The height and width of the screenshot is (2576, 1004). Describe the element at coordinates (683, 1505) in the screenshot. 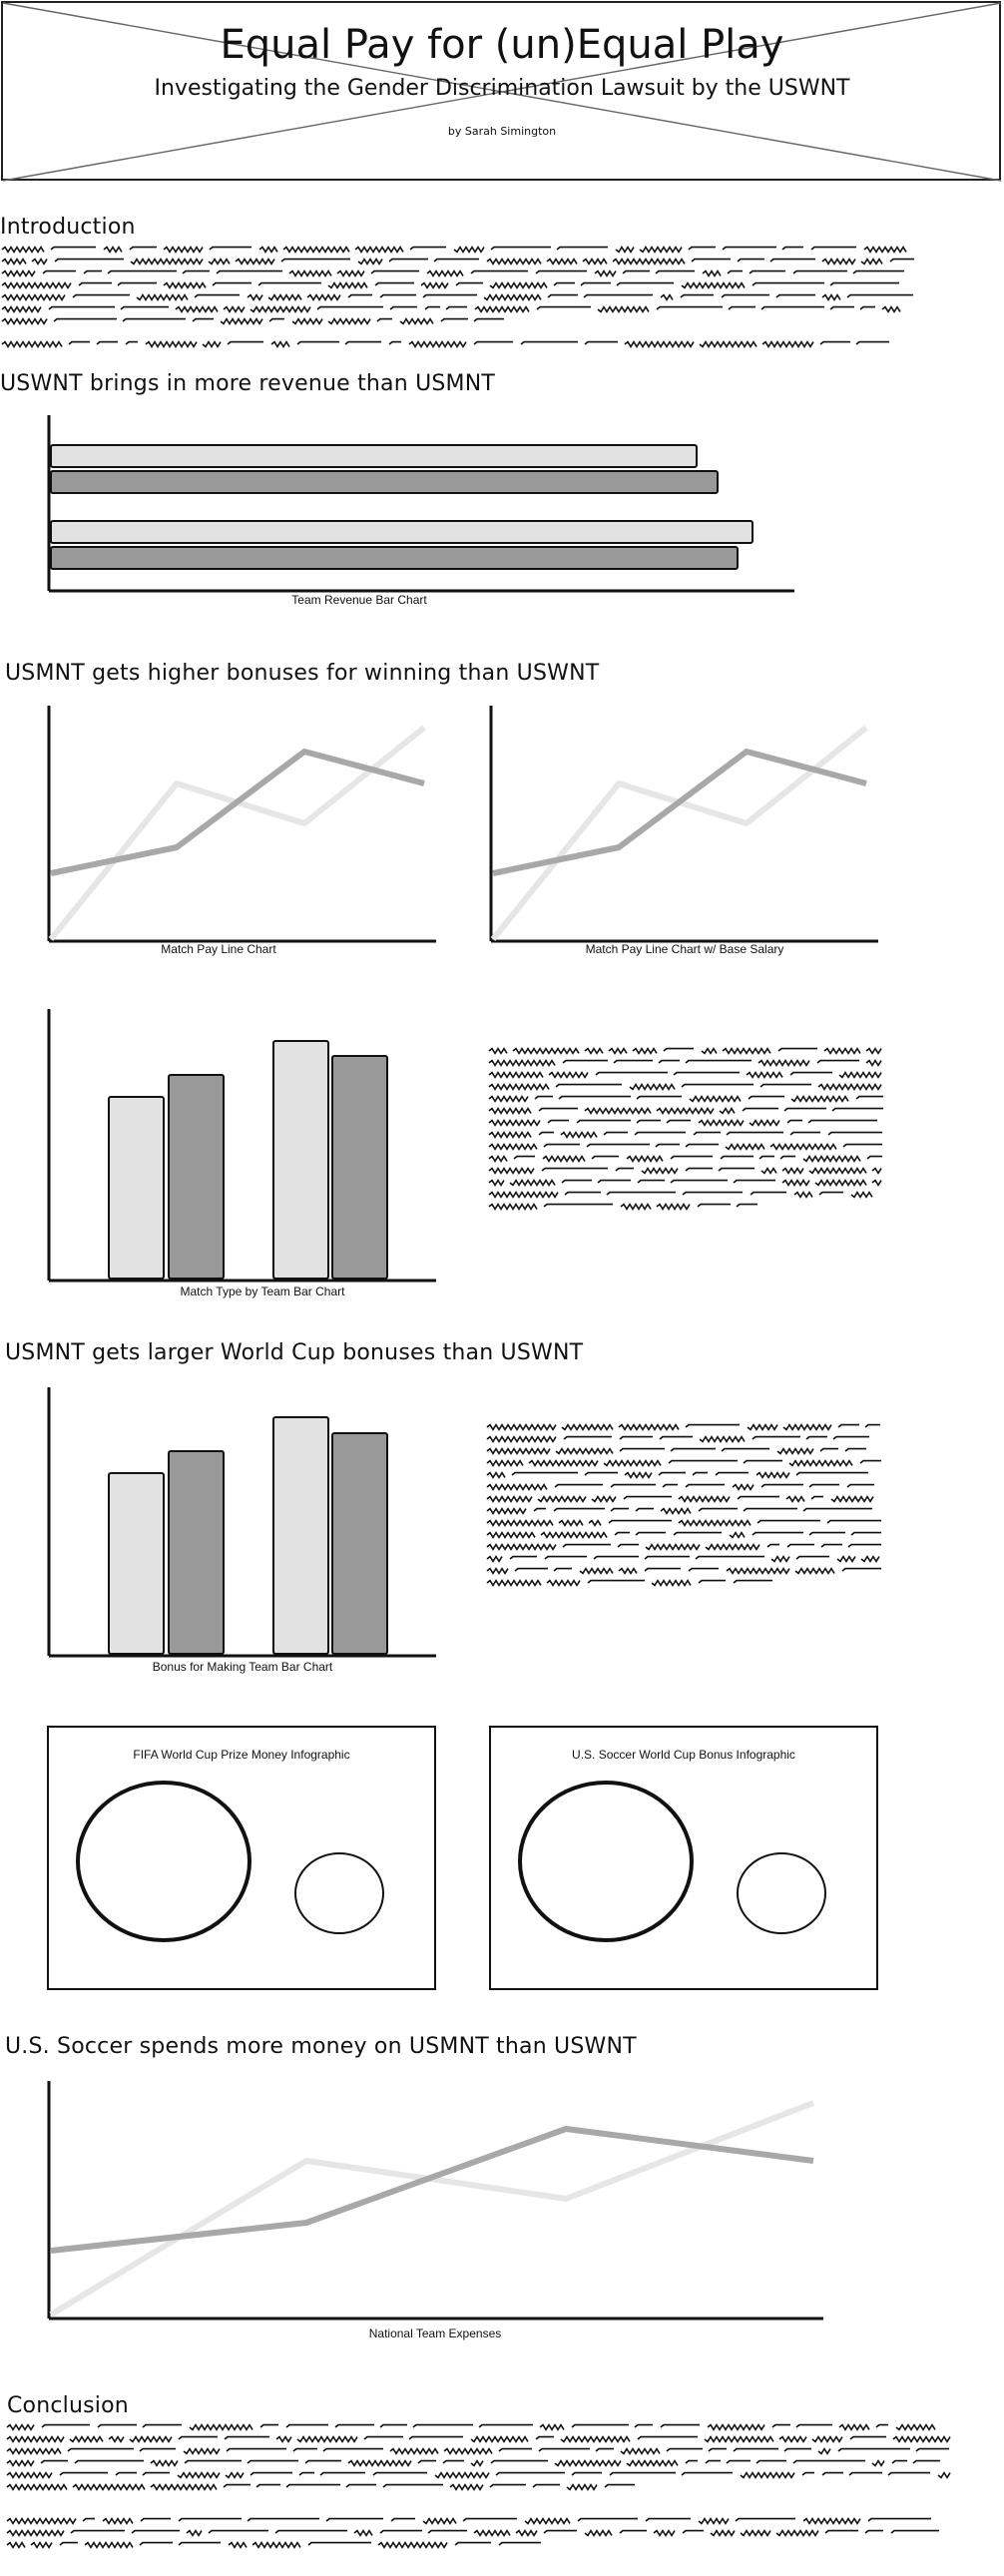

I see `worldcup-side-text` at that location.